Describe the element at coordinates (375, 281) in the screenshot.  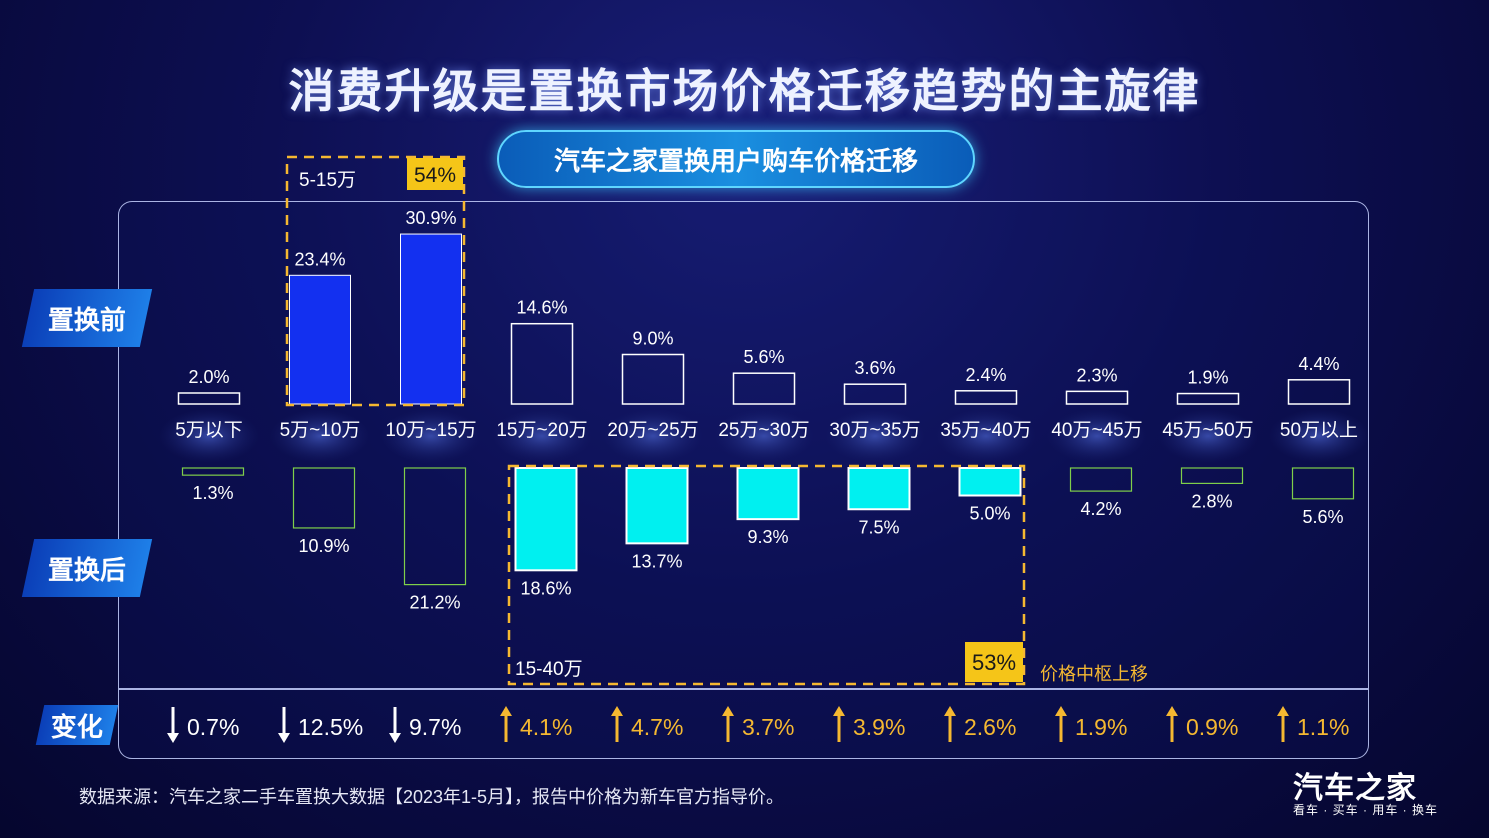
I see `before-group-box` at that location.